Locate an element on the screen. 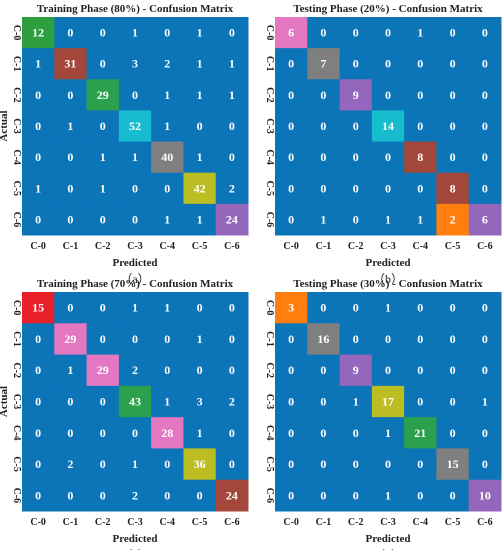  x-tick-label: C-0 is located at coordinates (38, 522).